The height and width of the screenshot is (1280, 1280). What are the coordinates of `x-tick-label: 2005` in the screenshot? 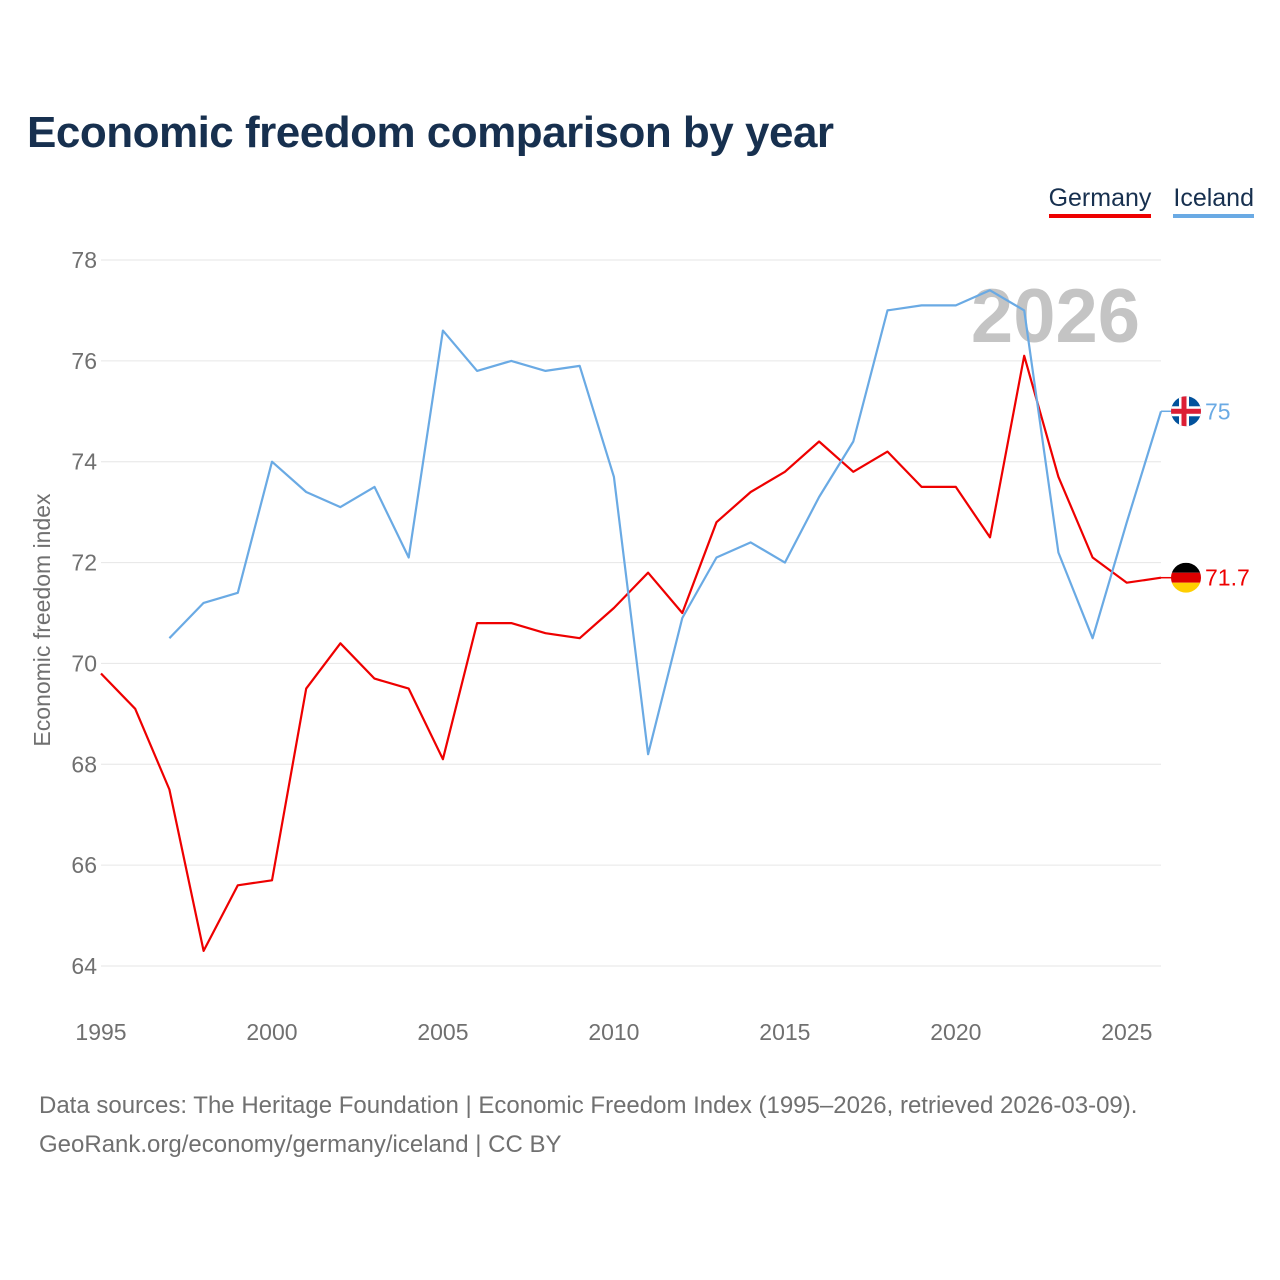 It's located at (442, 1032).